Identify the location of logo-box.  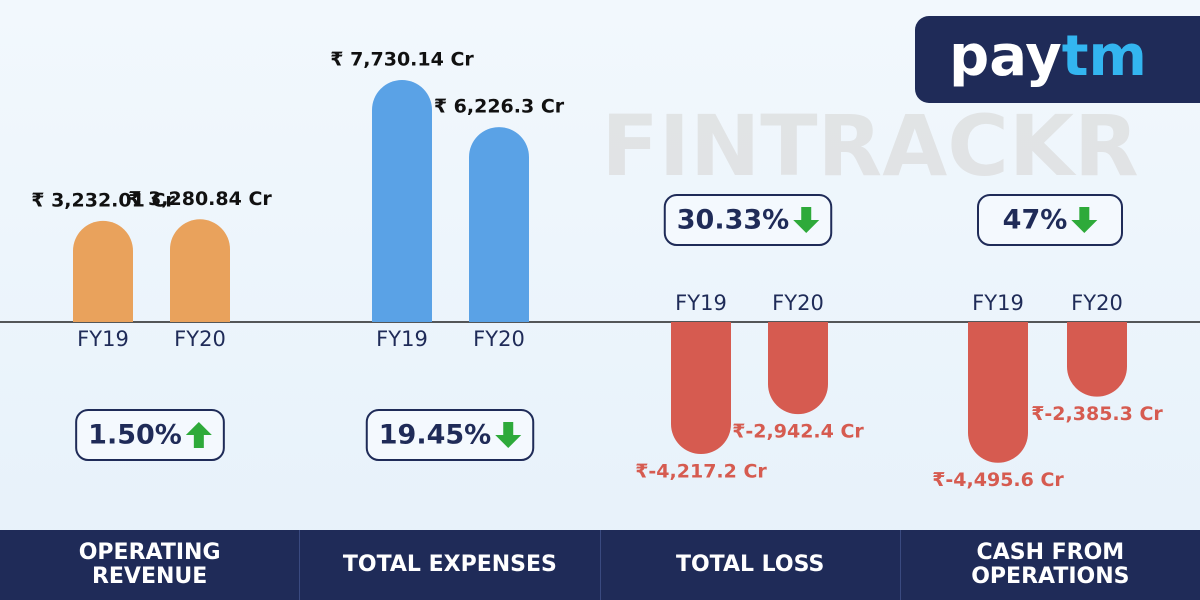
(1057, 59).